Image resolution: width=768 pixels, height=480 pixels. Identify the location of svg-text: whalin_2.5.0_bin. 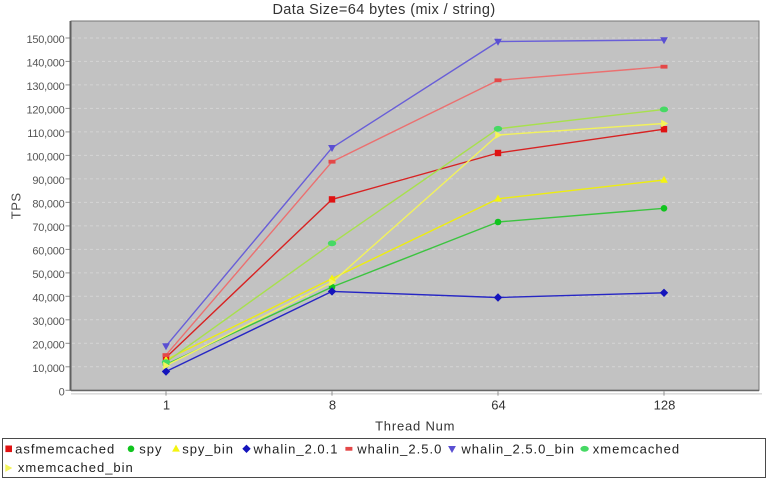
(517, 449).